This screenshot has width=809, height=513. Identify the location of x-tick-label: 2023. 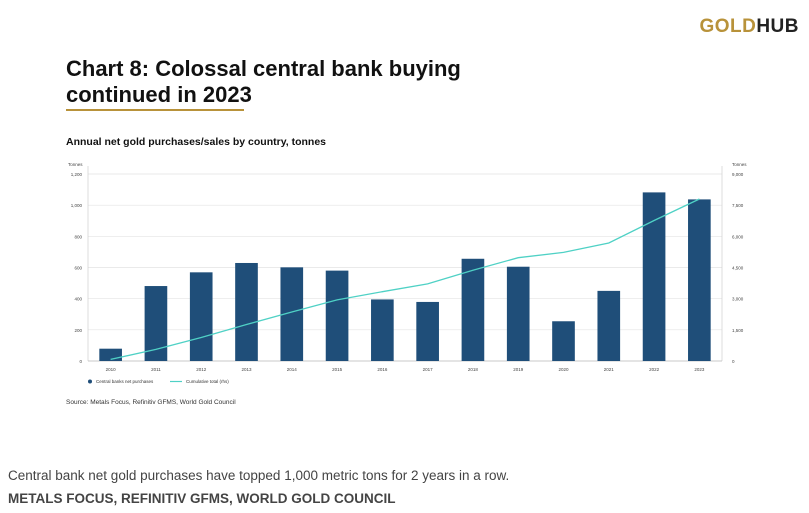
(699, 369).